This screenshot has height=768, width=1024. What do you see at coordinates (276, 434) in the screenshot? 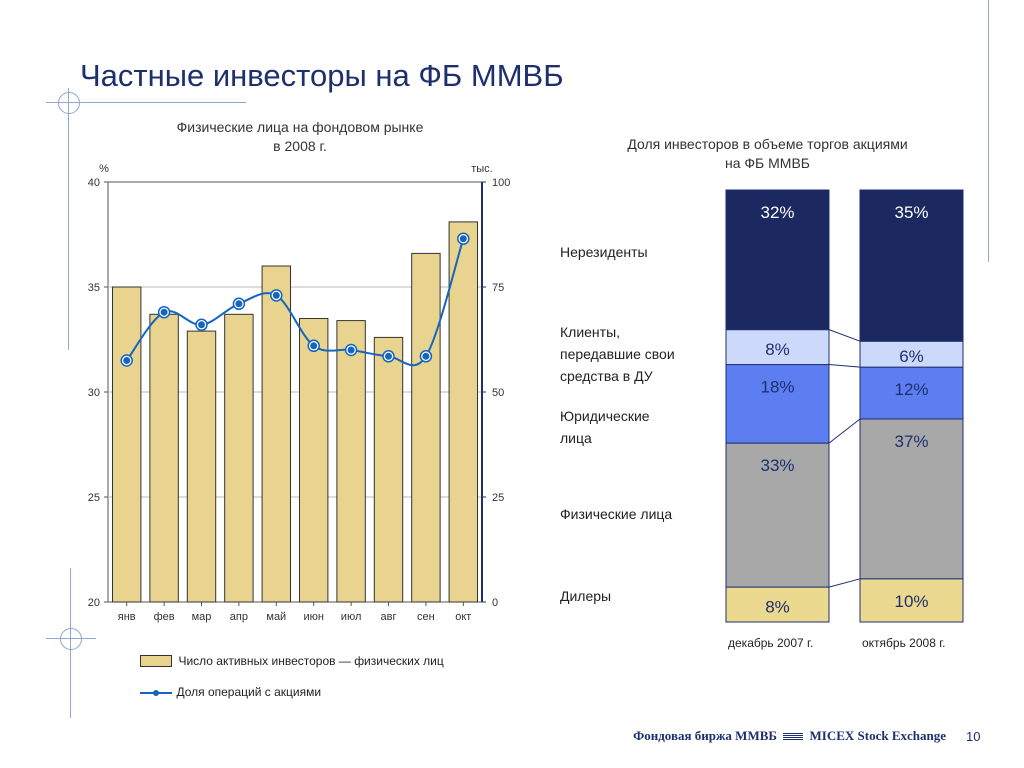
I see `bar-май` at bounding box center [276, 434].